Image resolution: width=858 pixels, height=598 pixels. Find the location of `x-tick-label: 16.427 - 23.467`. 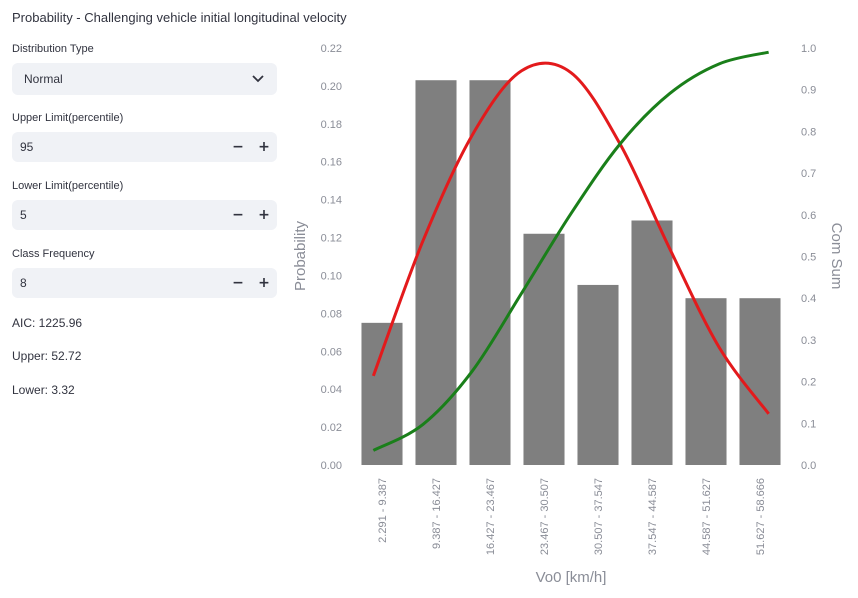

x-tick-label: 16.427 - 23.467 is located at coordinates (491, 516).